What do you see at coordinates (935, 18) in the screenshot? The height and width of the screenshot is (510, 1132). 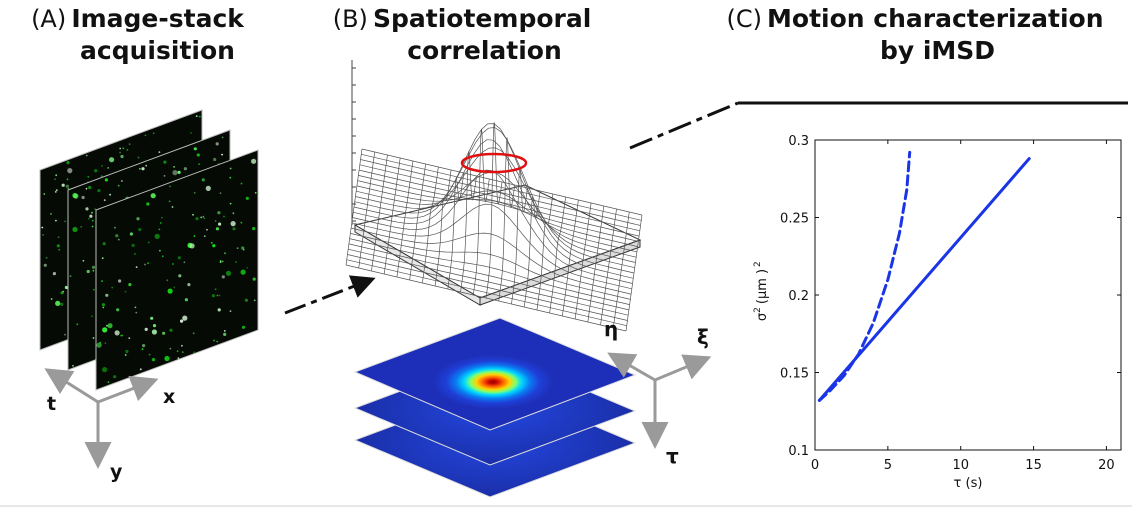 I see `panel-c-title-line1: Motion characterization` at bounding box center [935, 18].